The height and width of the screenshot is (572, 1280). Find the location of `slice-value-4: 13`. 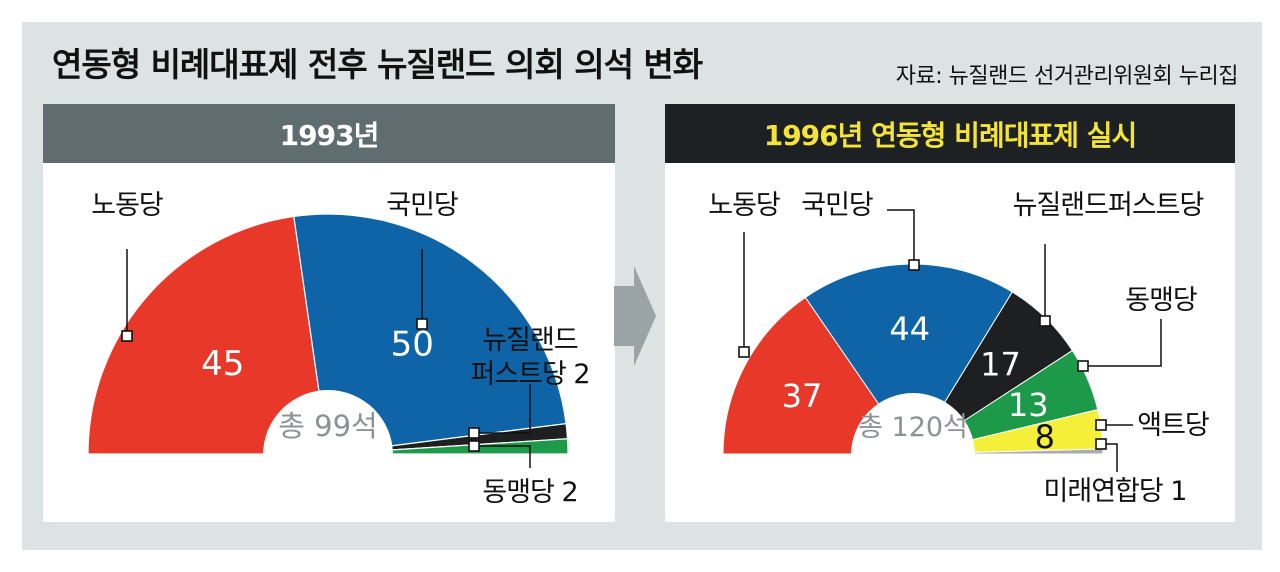

slice-value-4: 13 is located at coordinates (1028, 405).